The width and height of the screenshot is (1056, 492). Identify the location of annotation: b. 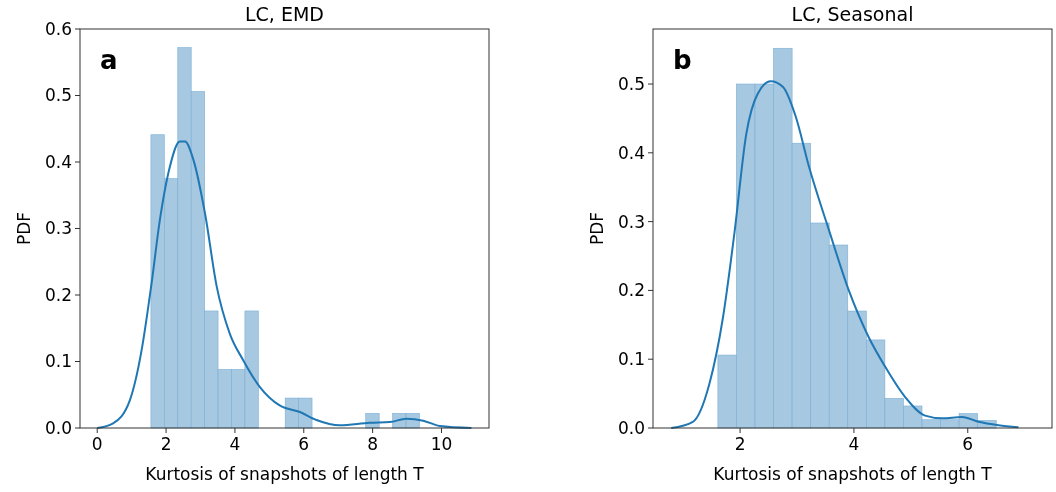
(682, 60).